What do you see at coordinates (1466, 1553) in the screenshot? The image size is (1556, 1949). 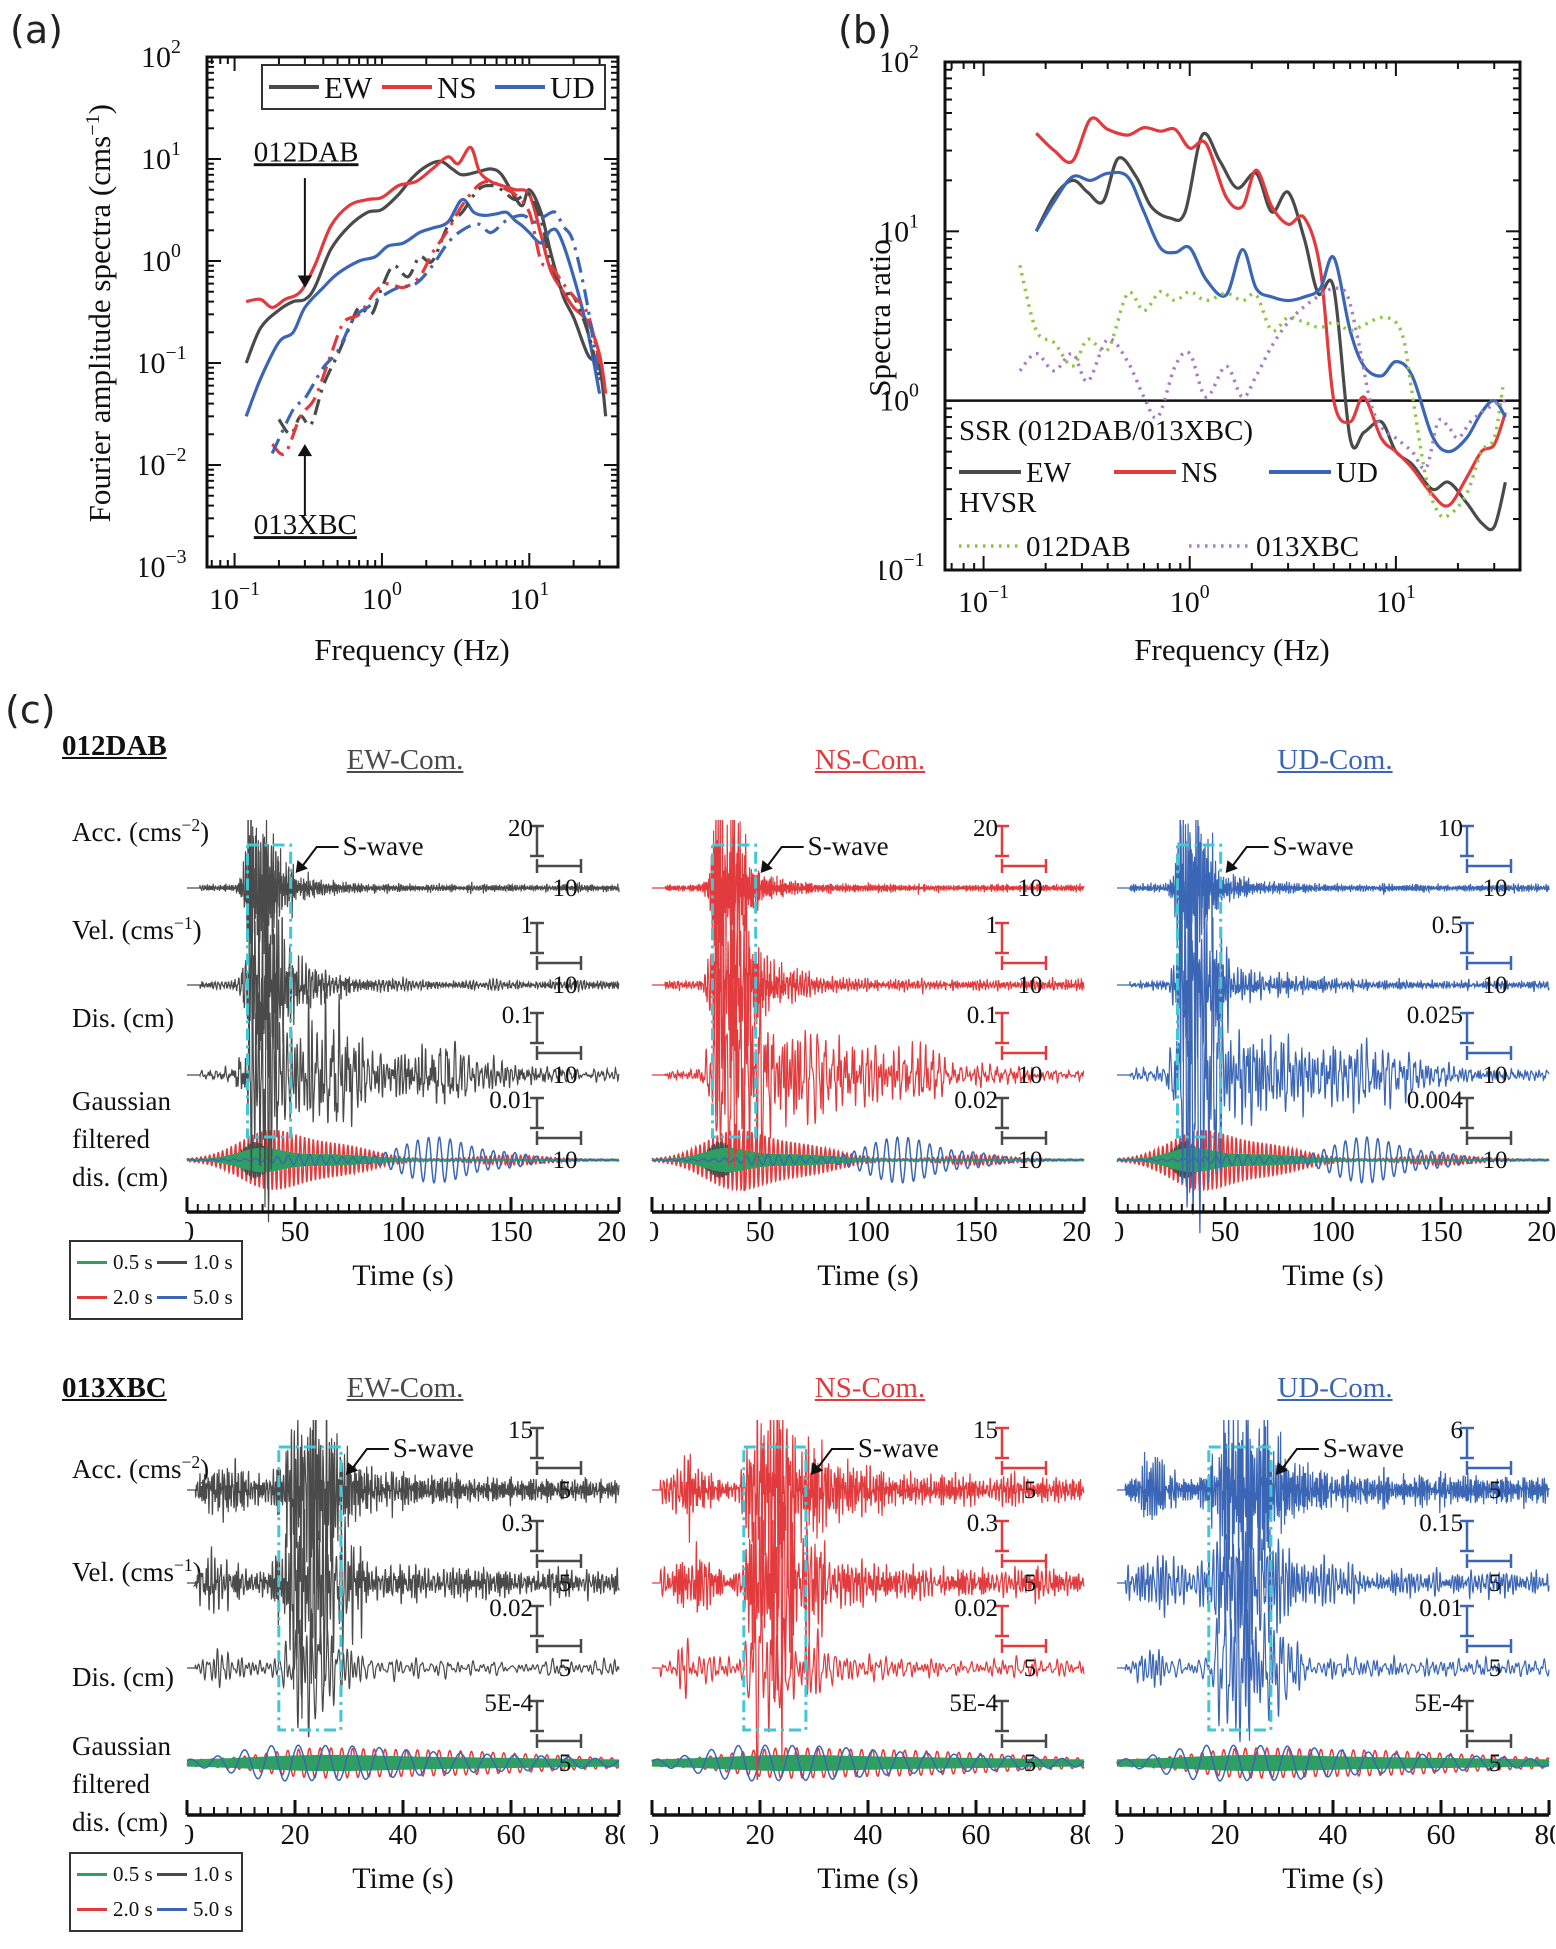 I see `scale-bar: 0.15 5` at bounding box center [1466, 1553].